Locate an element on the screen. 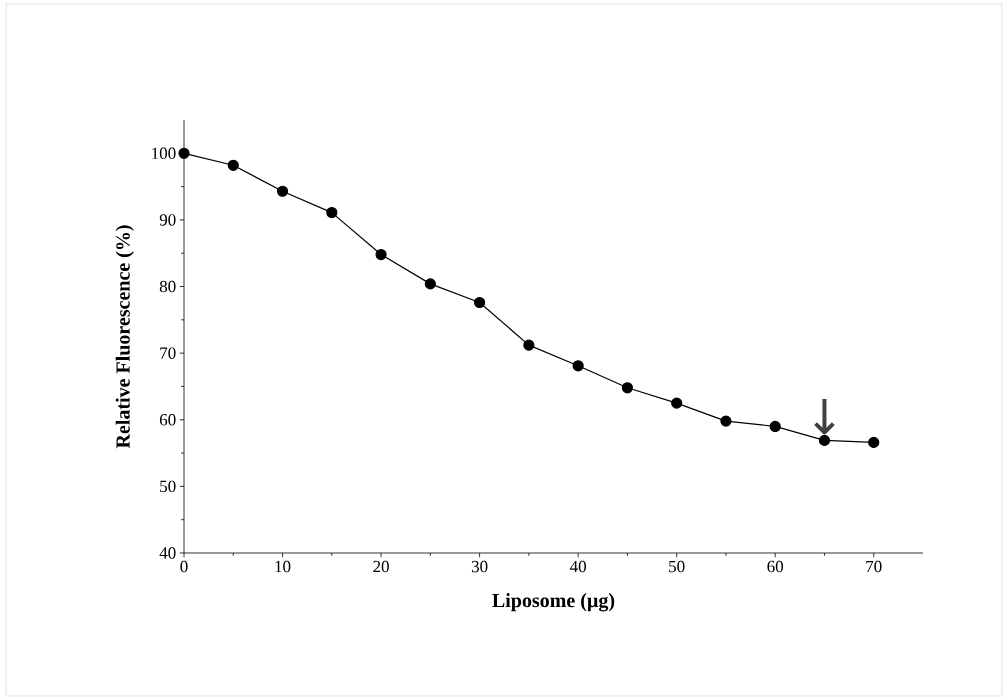  y-axis-title: Relative Fluorescence (%) is located at coordinates (124, 337).